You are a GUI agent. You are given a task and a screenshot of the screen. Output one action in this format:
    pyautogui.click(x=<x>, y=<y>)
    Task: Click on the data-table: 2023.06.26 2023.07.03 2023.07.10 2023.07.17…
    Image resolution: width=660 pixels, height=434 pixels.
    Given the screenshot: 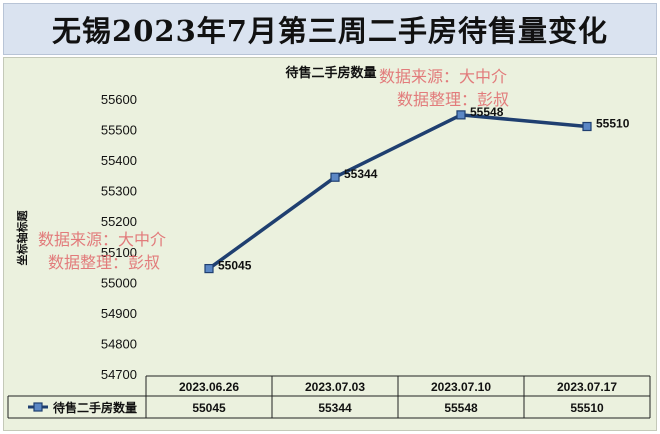 What is the action you would take?
    pyautogui.click(x=329, y=397)
    